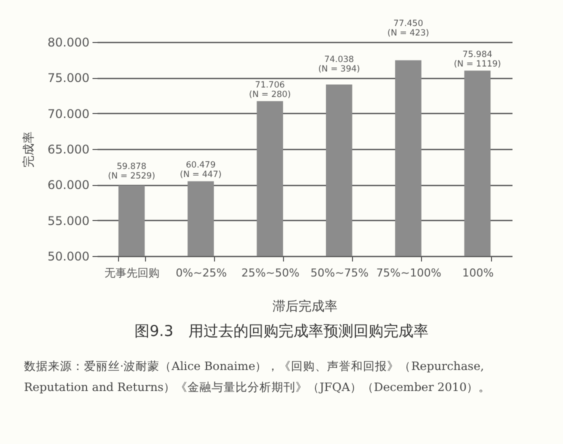 This screenshot has width=563, height=444. What do you see at coordinates (29, 150) in the screenshot?
I see `y-axis-title: 完成率` at bounding box center [29, 150].